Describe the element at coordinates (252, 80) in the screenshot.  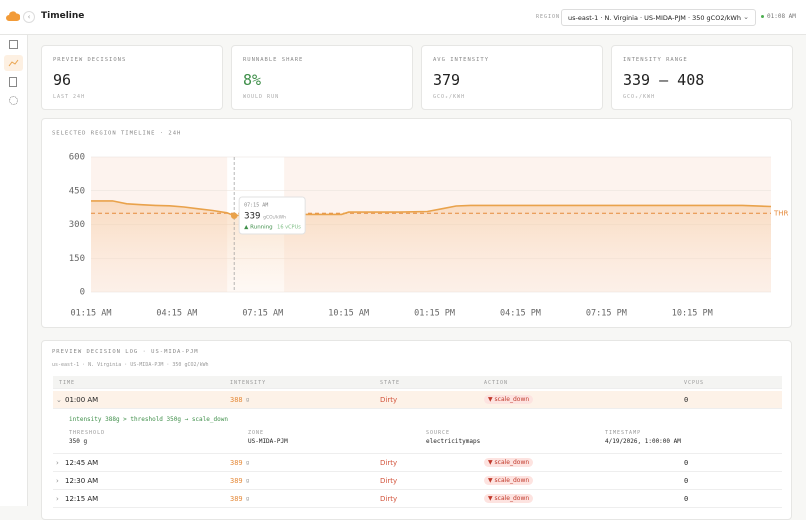
I see `stat-value: 8%` at that location.